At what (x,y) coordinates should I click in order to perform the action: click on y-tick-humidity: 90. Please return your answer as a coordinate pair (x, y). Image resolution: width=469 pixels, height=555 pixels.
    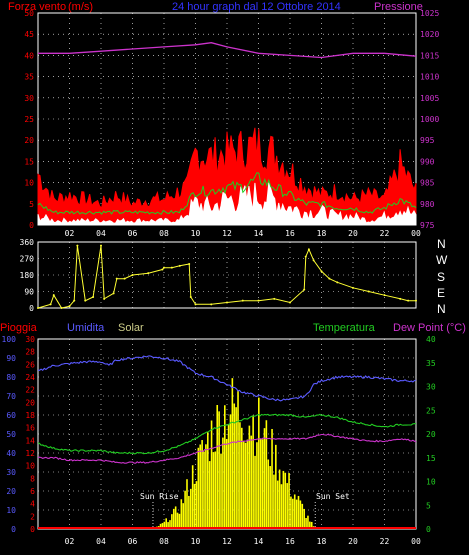
    Looking at the image, I should click on (11, 358).